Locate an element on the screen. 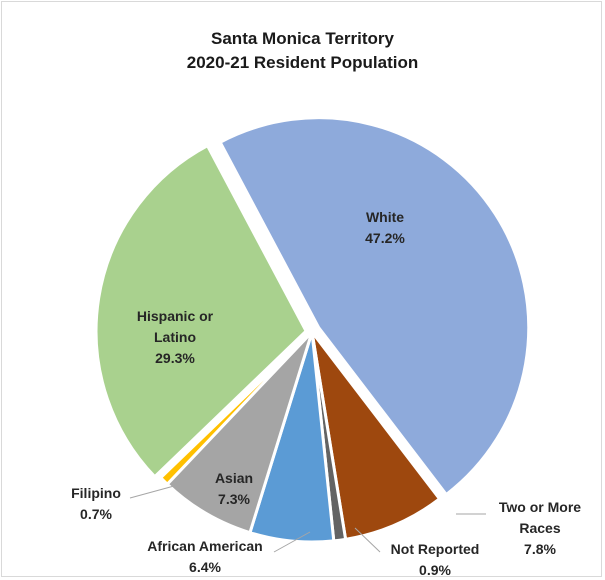  data-label-two-or-more-races: Two or More Races 7.8% is located at coordinates (540, 528).